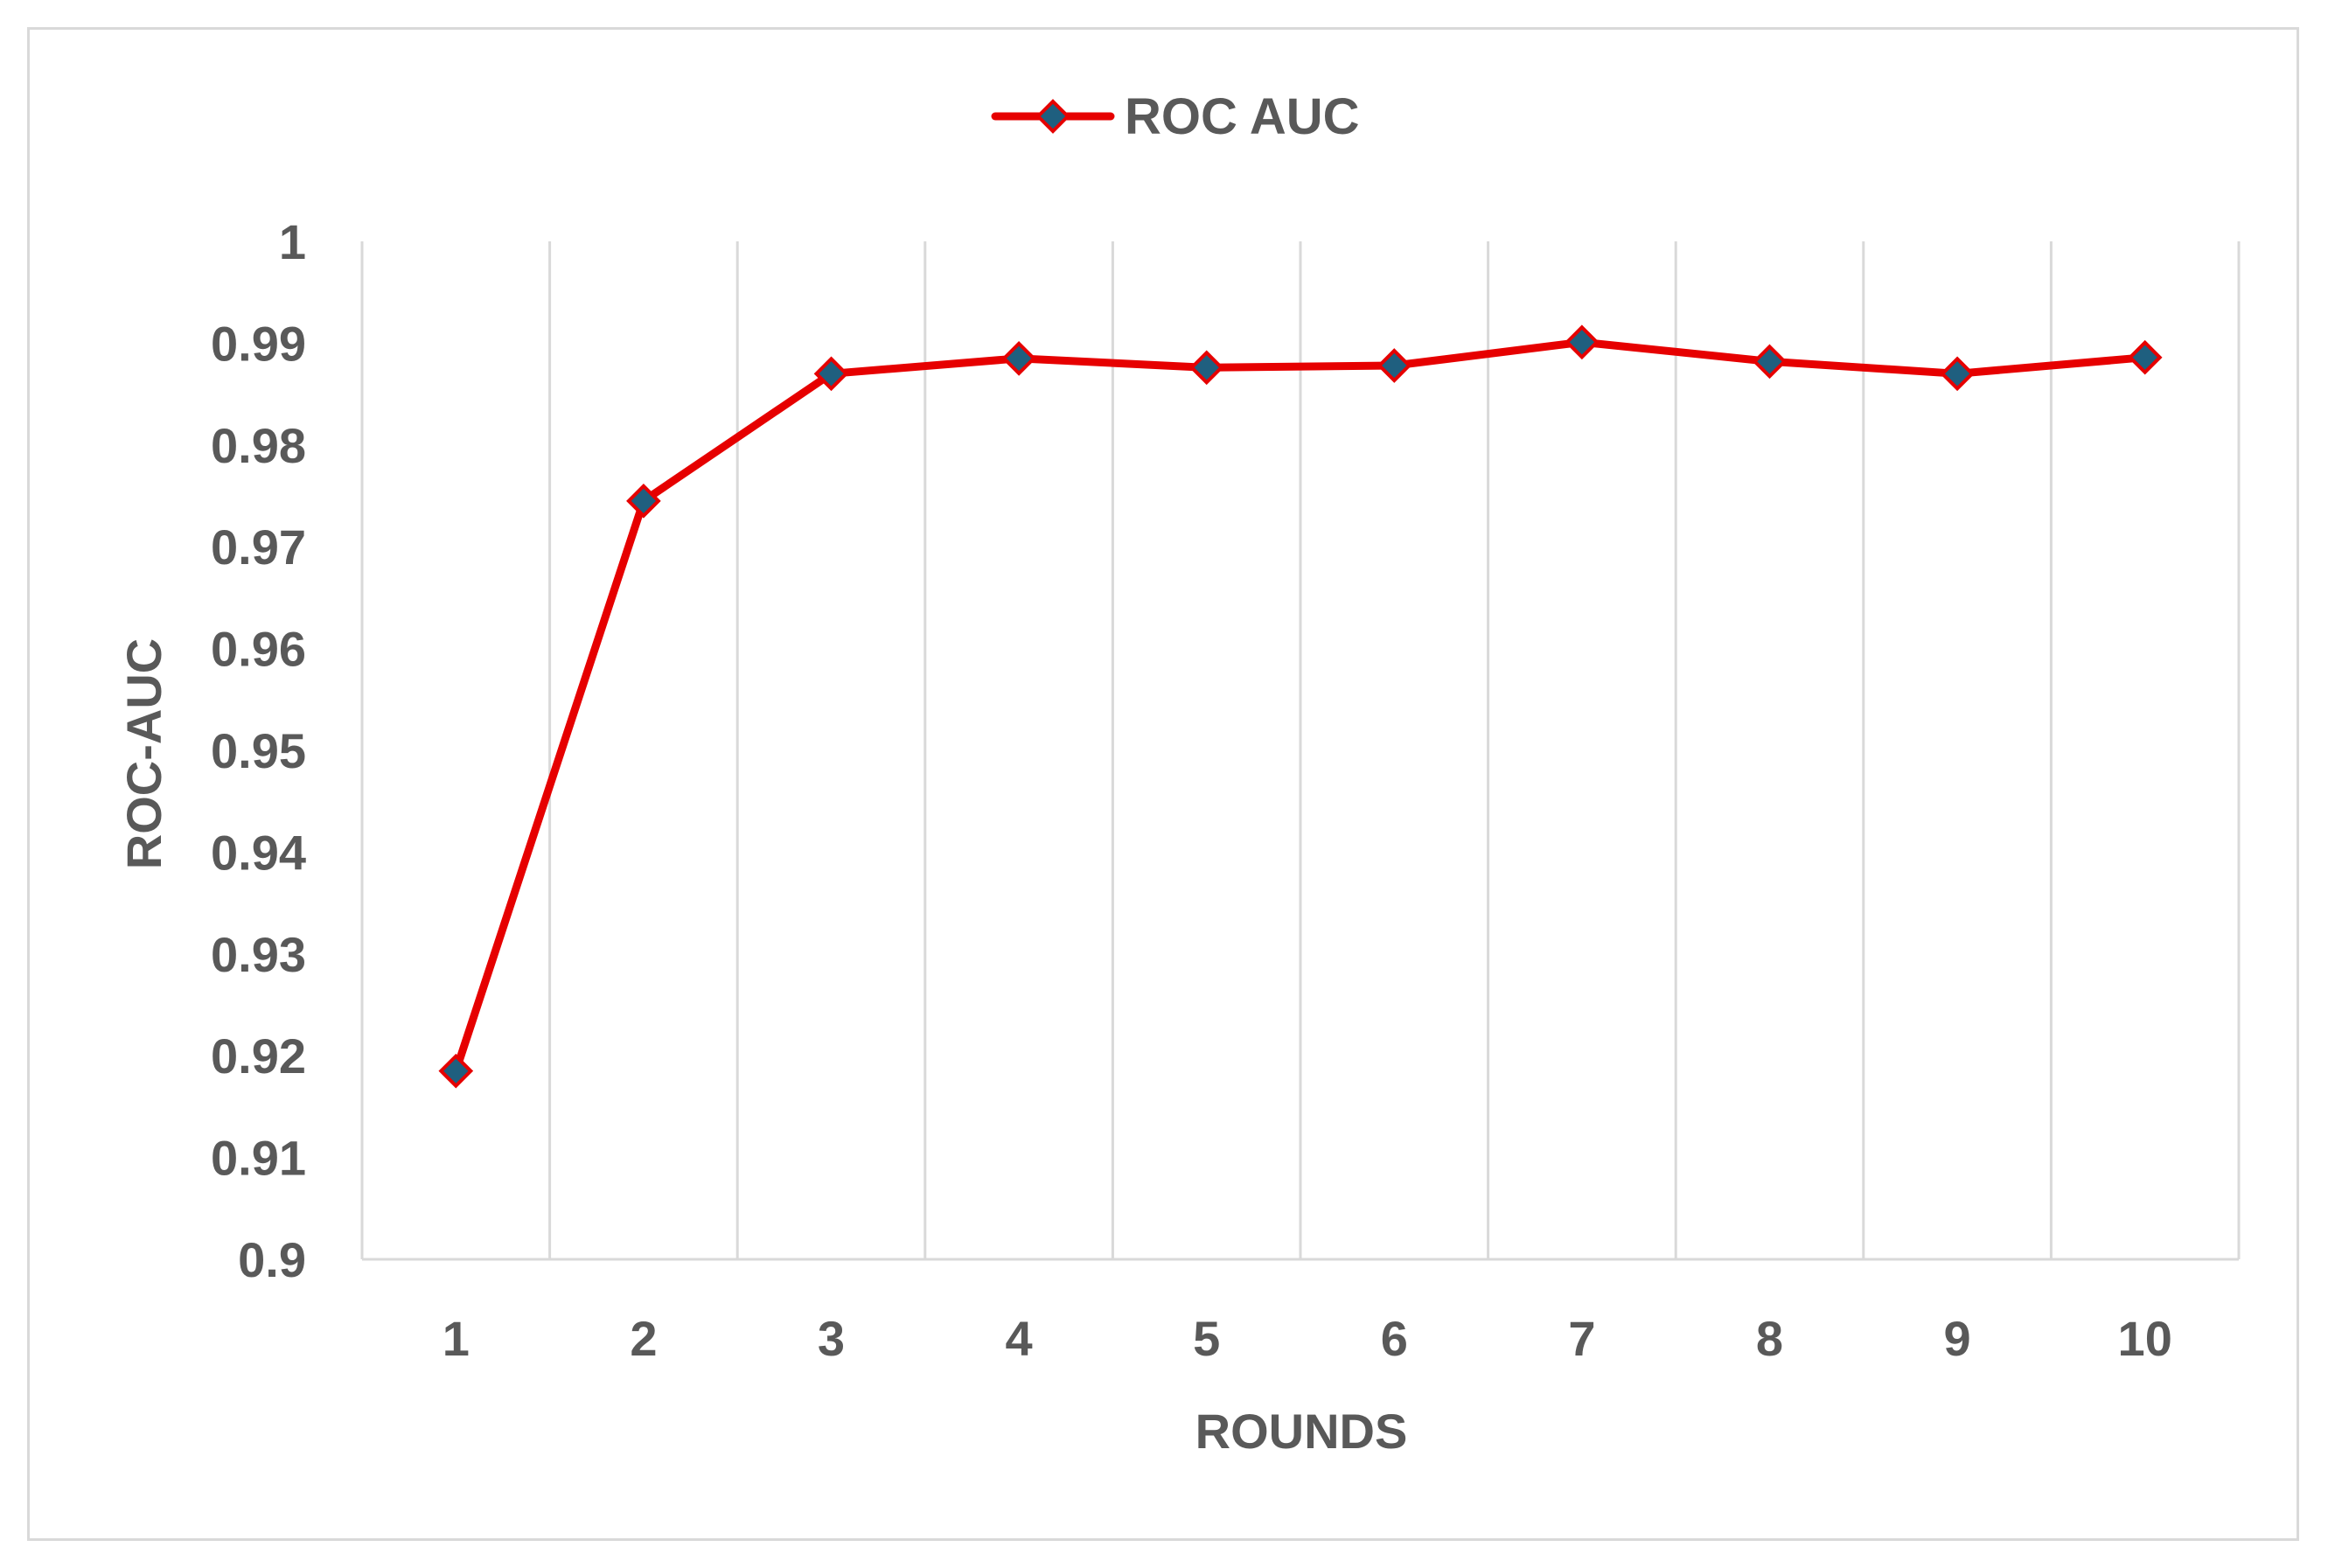 This screenshot has height=1568, width=2328. I want to click on x-tick-label: 3, so click(831, 1338).